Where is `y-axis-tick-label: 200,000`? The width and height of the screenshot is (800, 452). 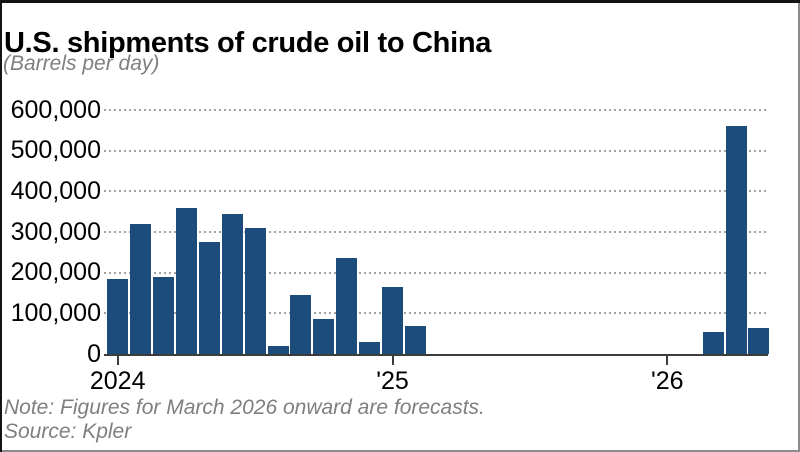 y-axis-tick-label: 200,000 is located at coordinates (55, 272).